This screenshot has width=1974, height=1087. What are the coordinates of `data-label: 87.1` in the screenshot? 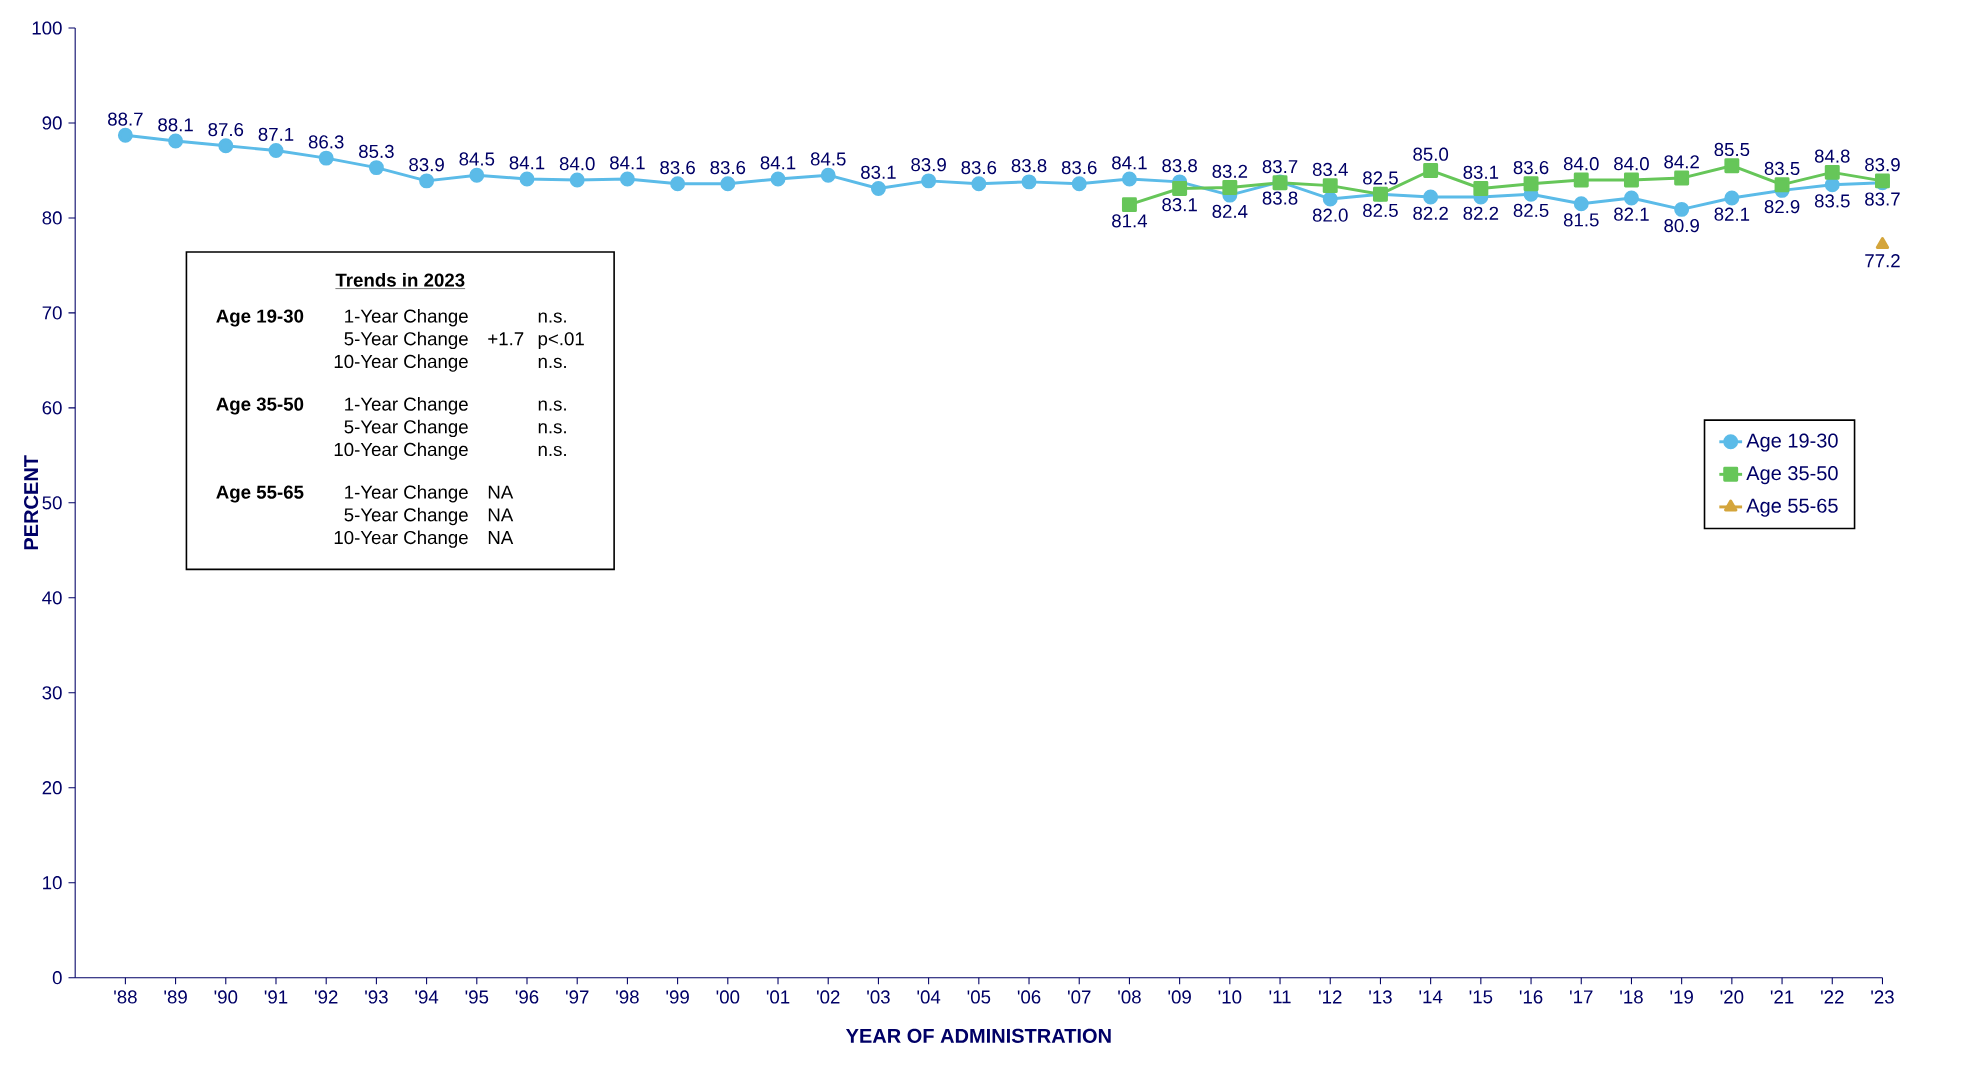 It's located at (276, 134).